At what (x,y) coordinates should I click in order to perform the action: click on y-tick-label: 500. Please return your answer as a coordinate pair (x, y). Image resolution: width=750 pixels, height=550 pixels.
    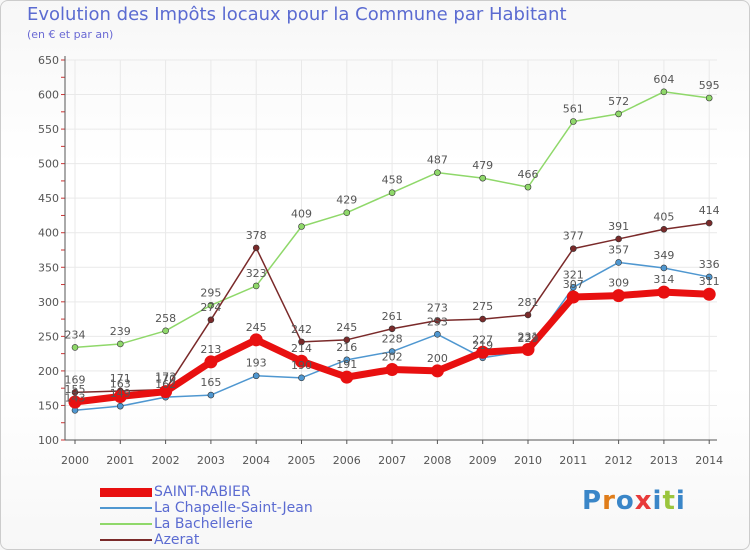
    Looking at the image, I should click on (48, 164).